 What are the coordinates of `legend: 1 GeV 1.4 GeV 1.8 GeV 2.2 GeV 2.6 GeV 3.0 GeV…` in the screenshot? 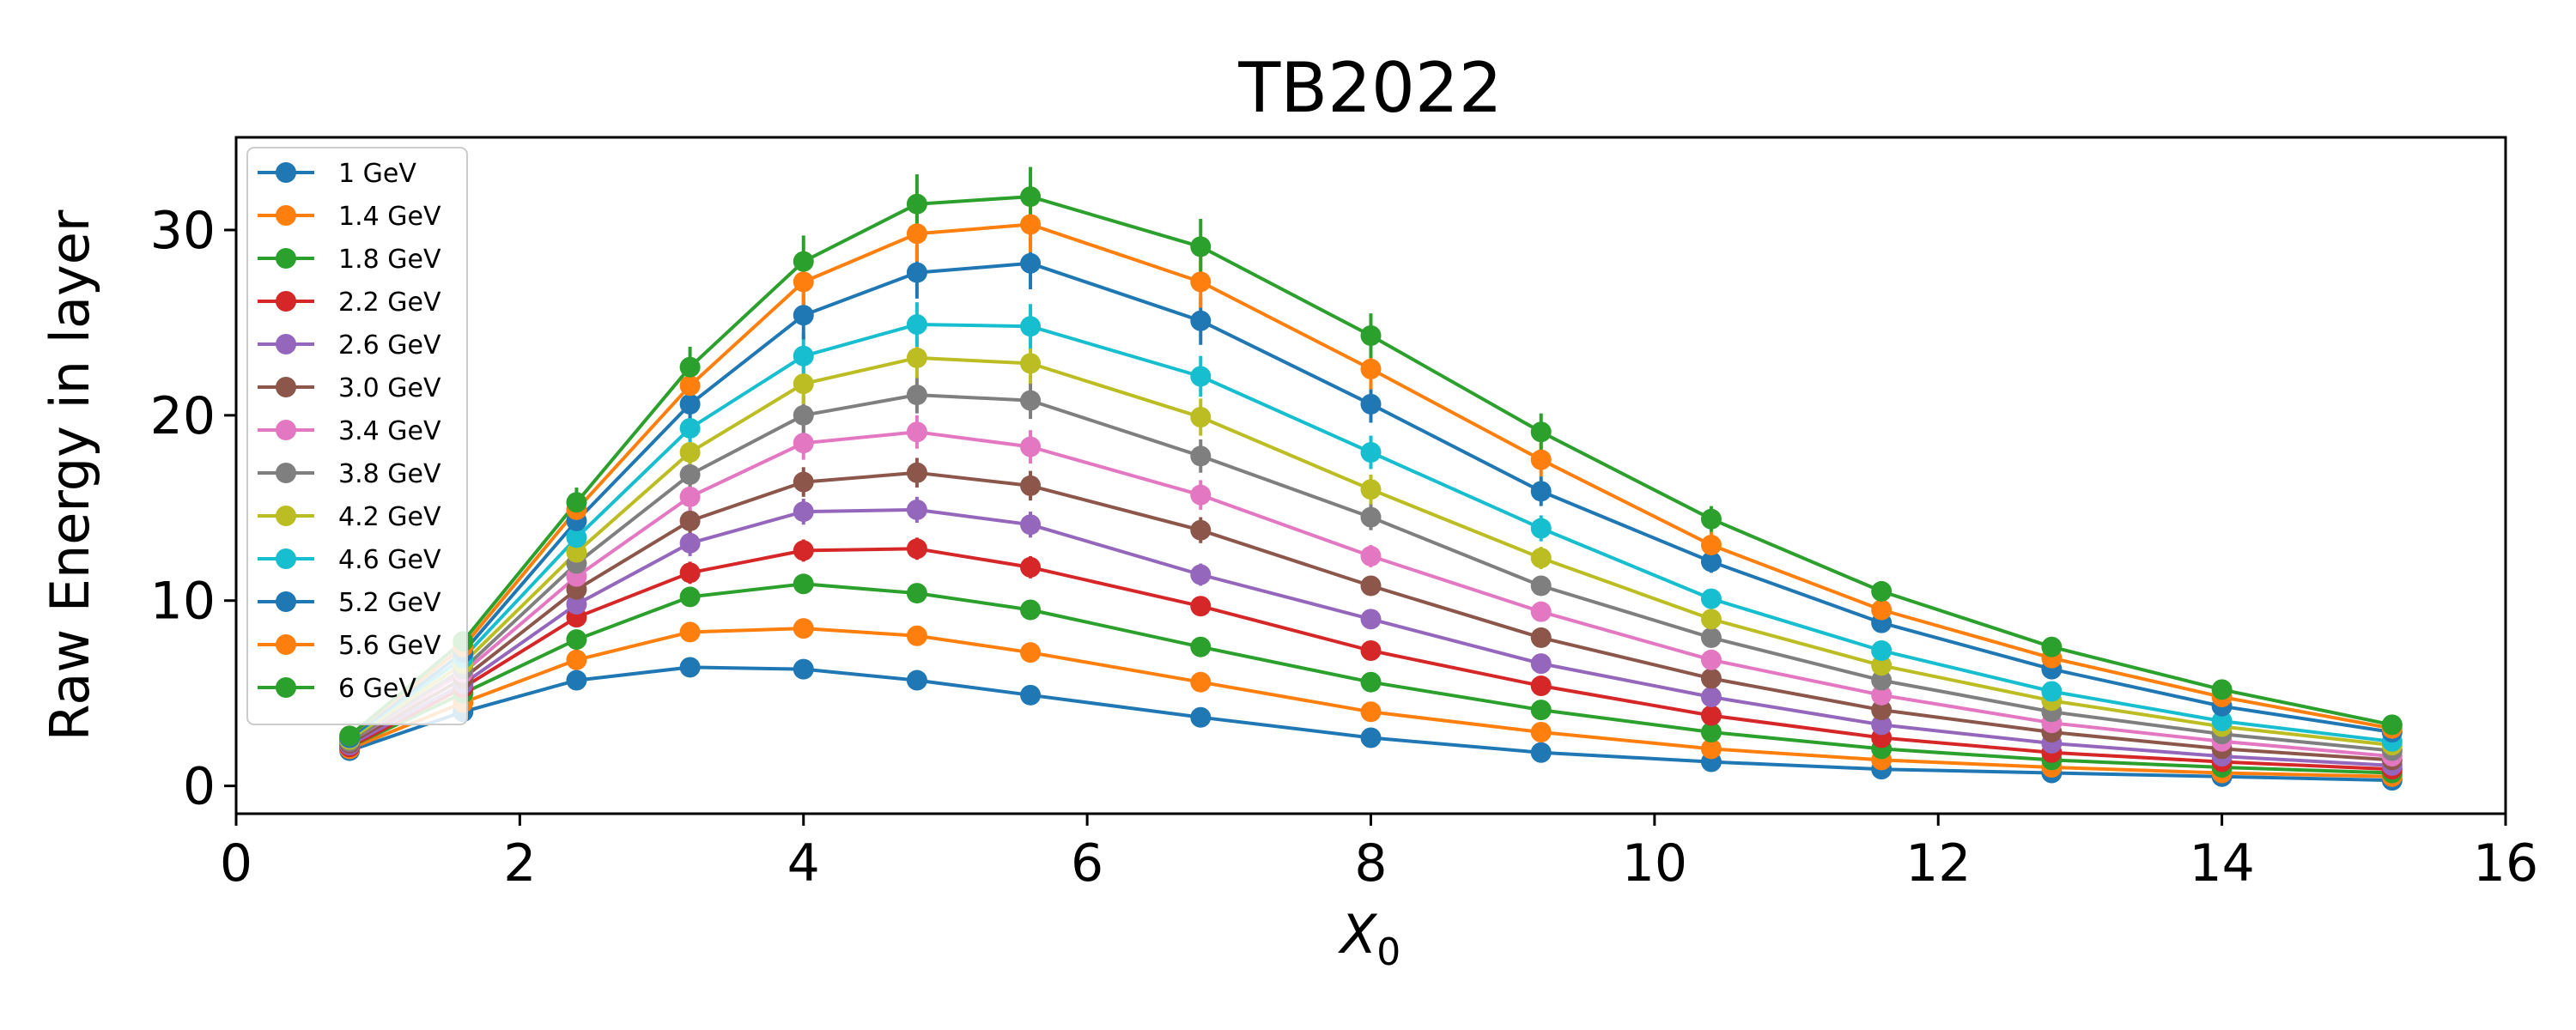 It's located at (357, 436).